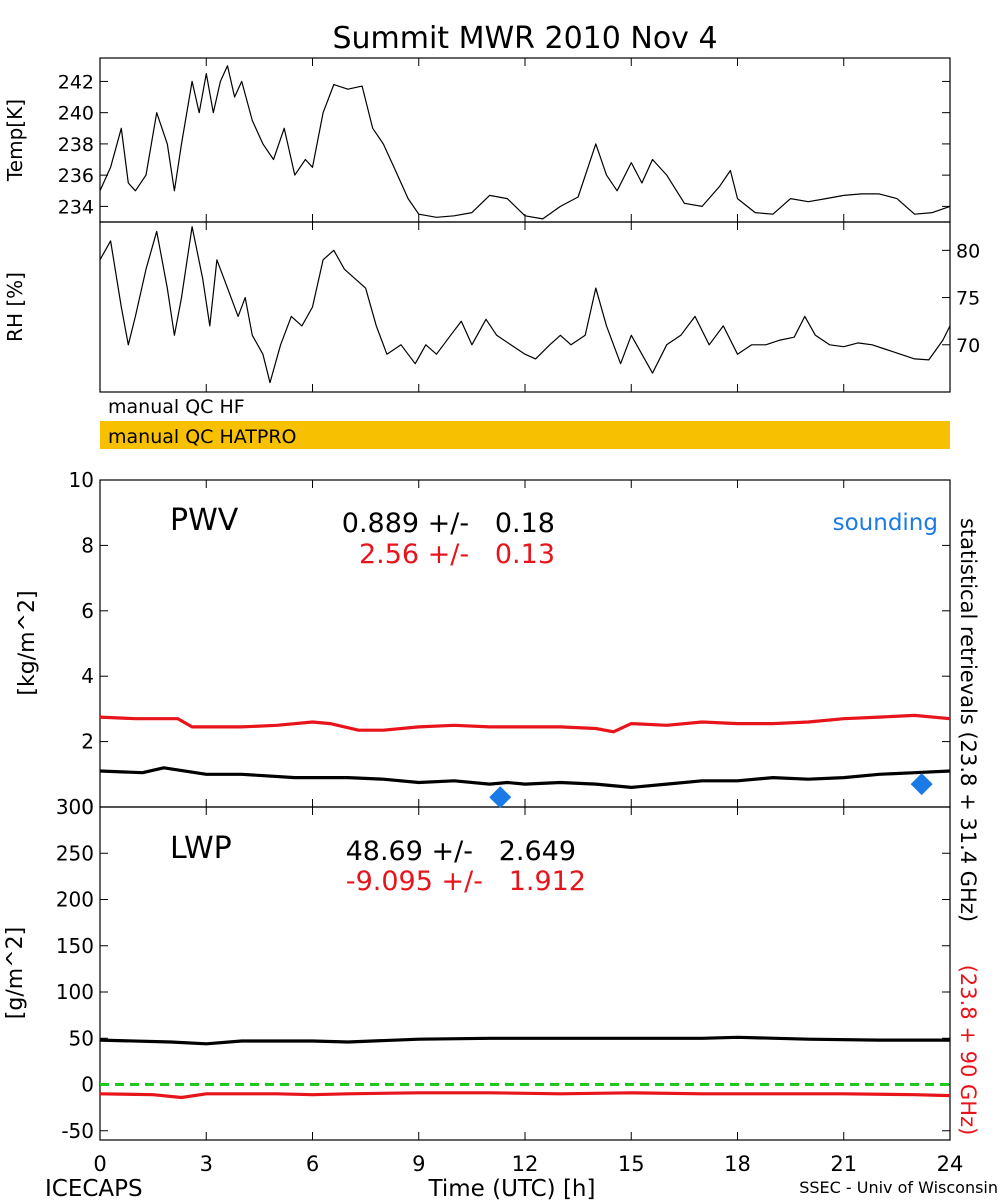 The image size is (1000, 1200). I want to click on y-tick-label: 80, so click(968, 251).